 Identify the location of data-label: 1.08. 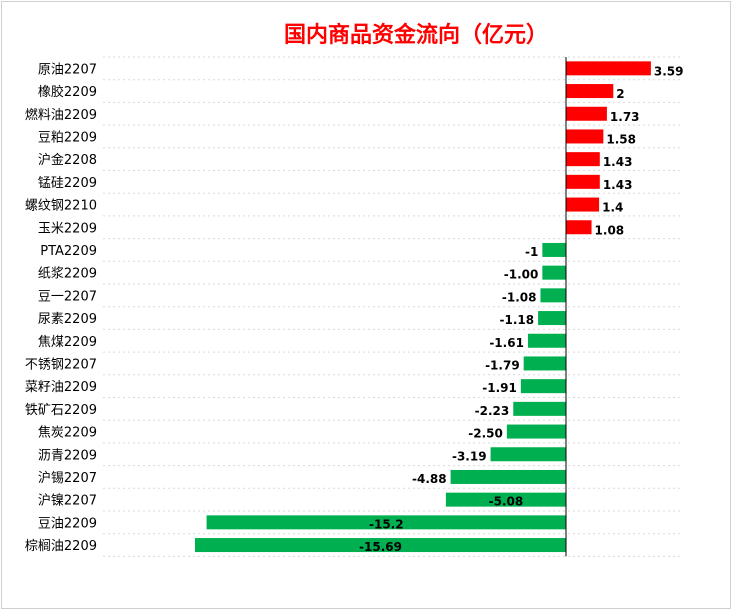
(610, 230).